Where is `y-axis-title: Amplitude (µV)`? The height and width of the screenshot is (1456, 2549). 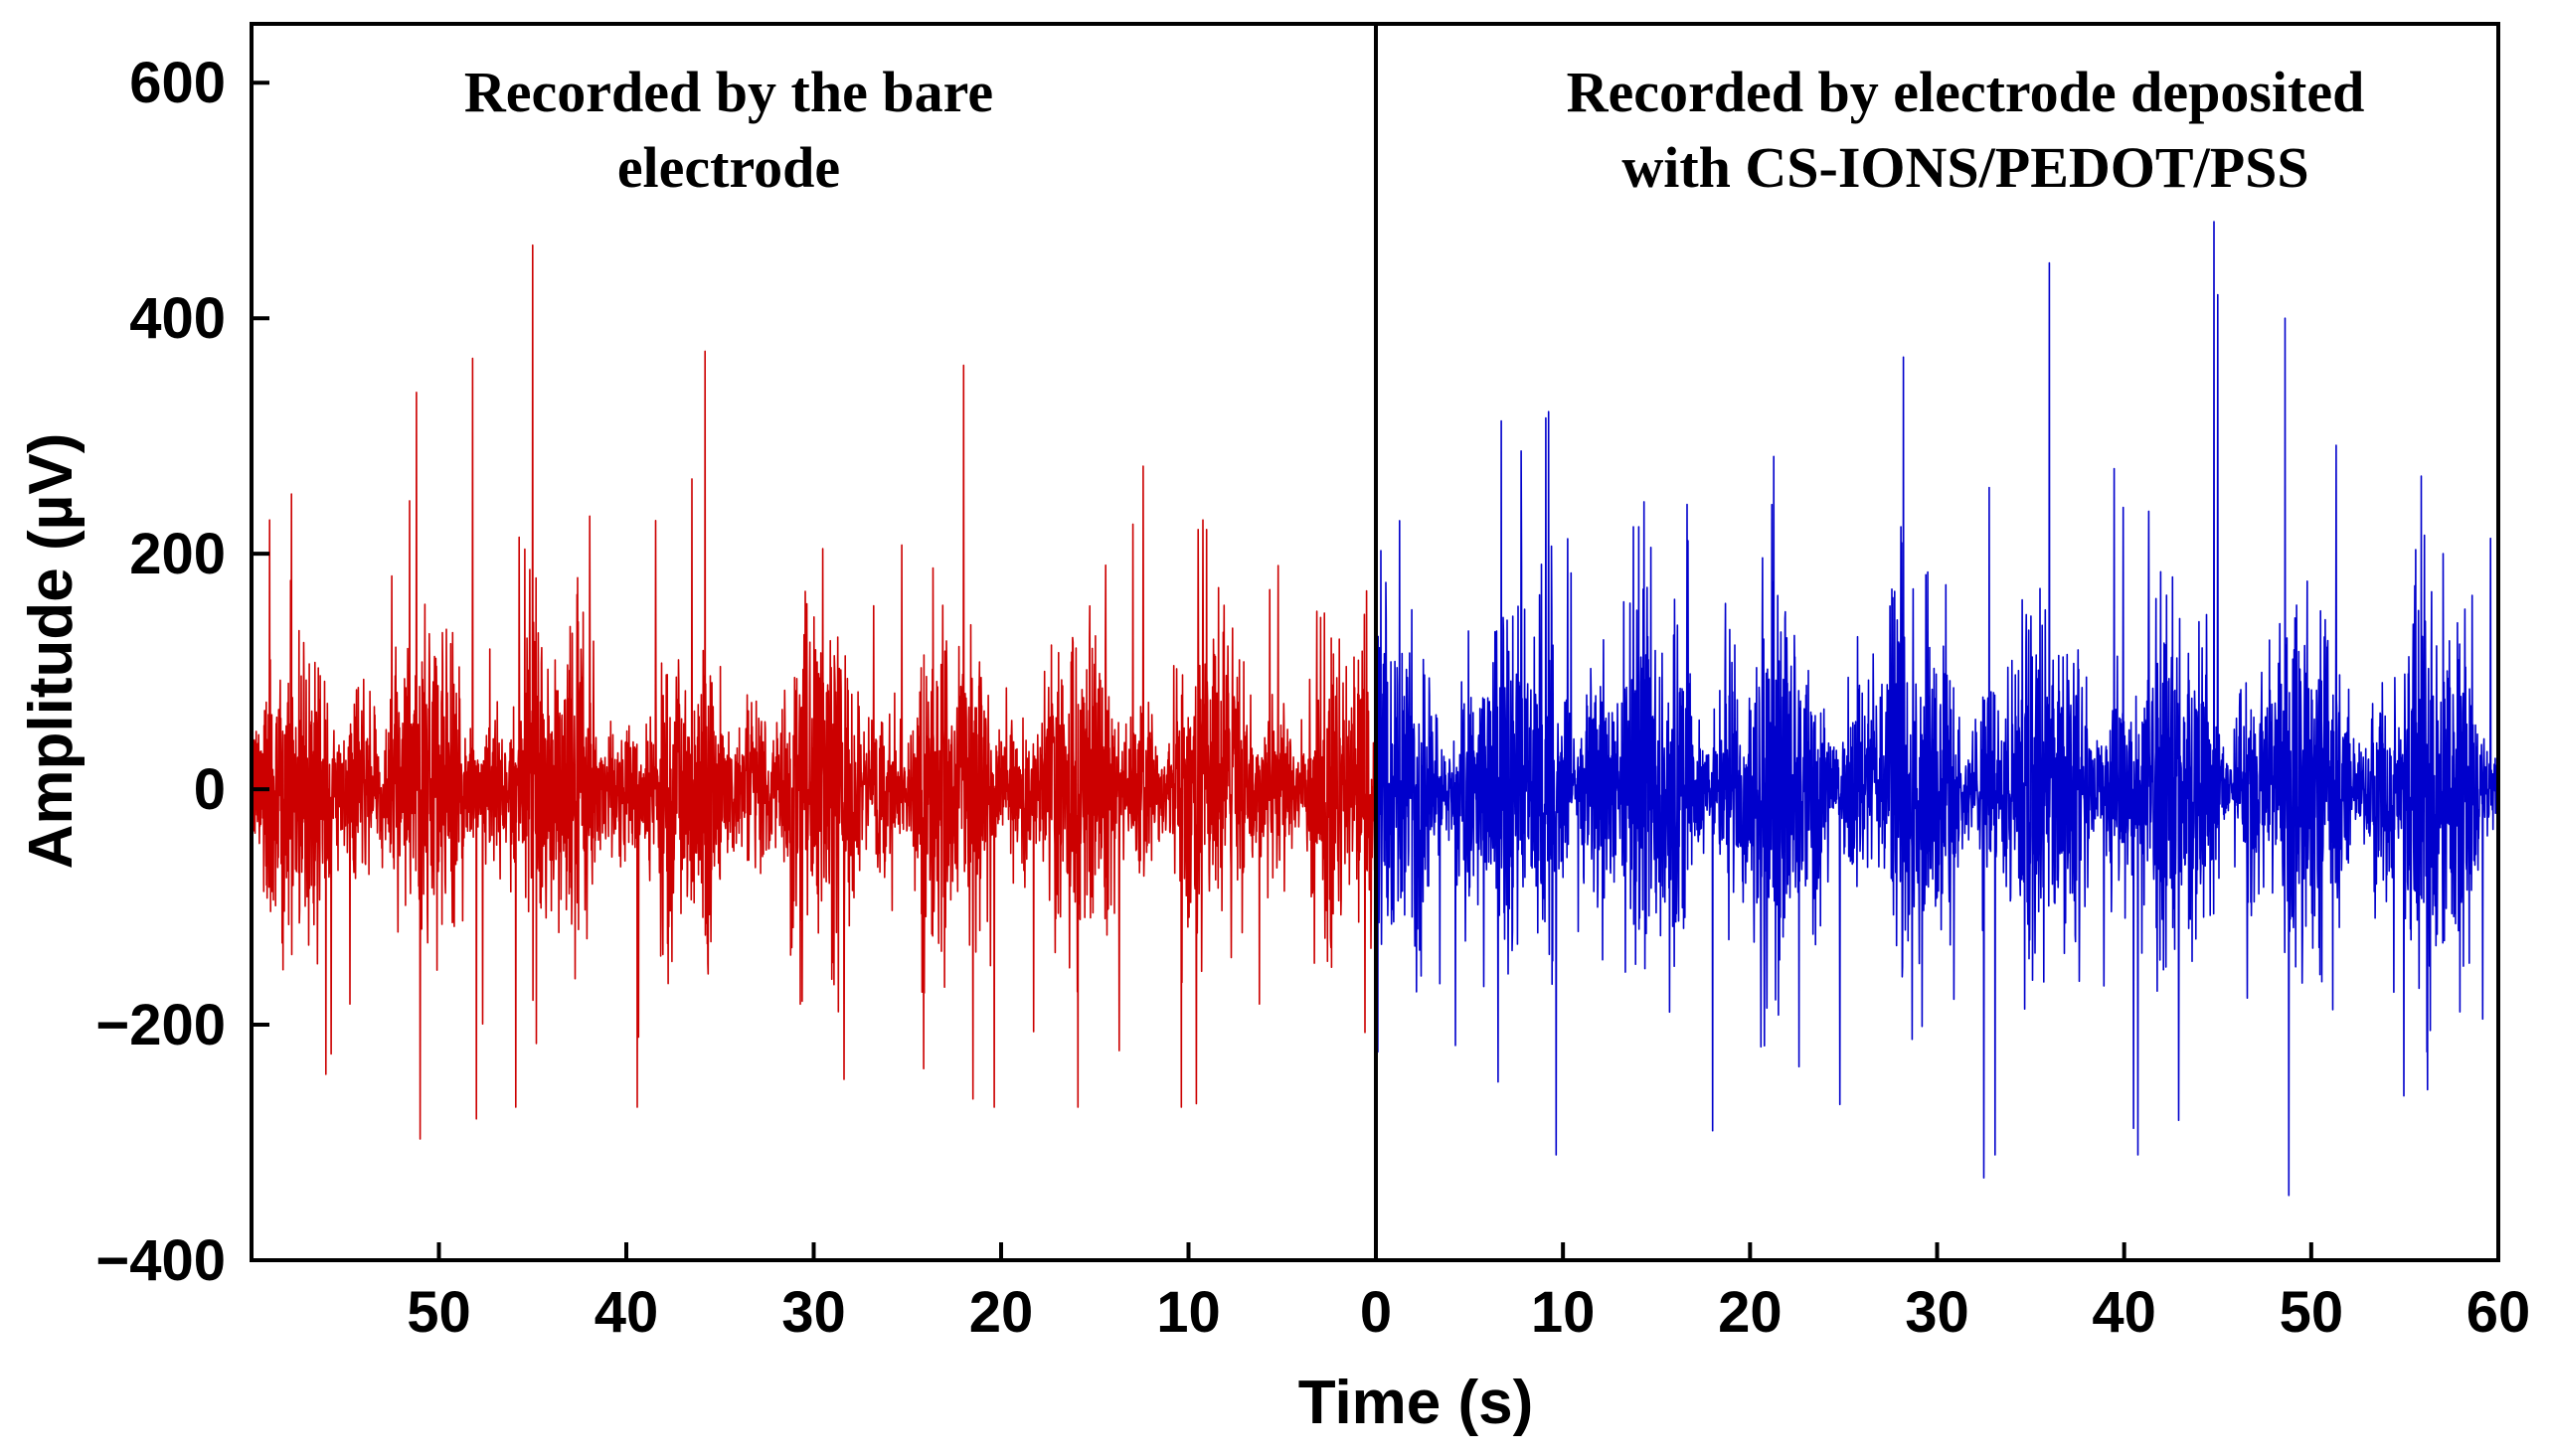
y-axis-title: Amplitude (µV) is located at coordinates (51, 651).